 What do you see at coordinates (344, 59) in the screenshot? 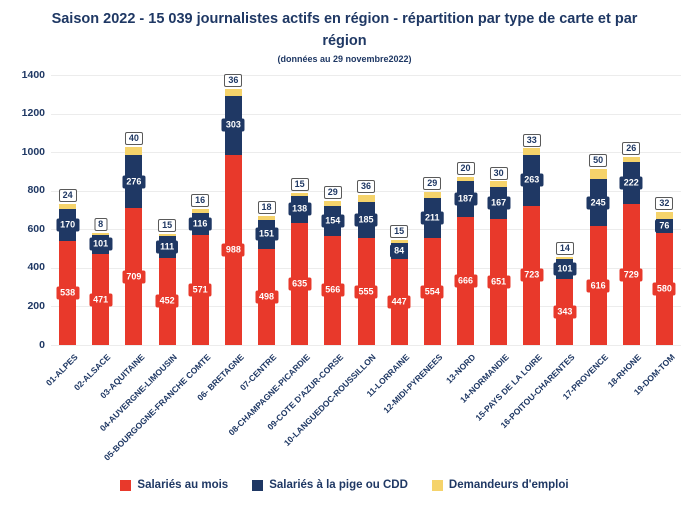
I see `chart-subtitle: (données au 29 novembre2022)` at bounding box center [344, 59].